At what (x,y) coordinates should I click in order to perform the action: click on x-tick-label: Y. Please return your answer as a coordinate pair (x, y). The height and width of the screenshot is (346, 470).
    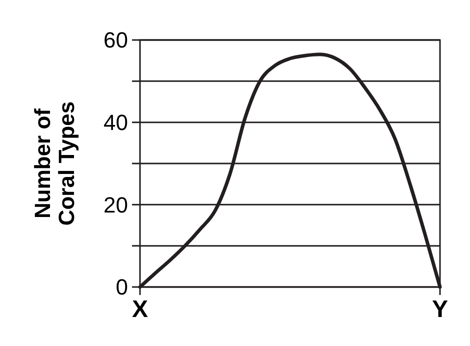
    Looking at the image, I should click on (440, 309).